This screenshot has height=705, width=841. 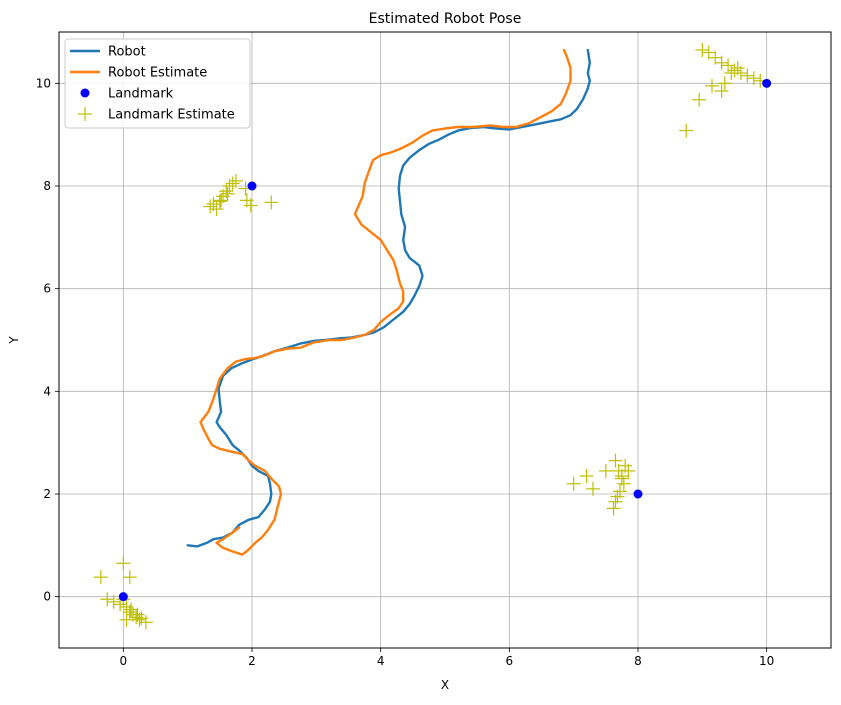 I want to click on y-tick-label: 0, so click(x=47, y=597).